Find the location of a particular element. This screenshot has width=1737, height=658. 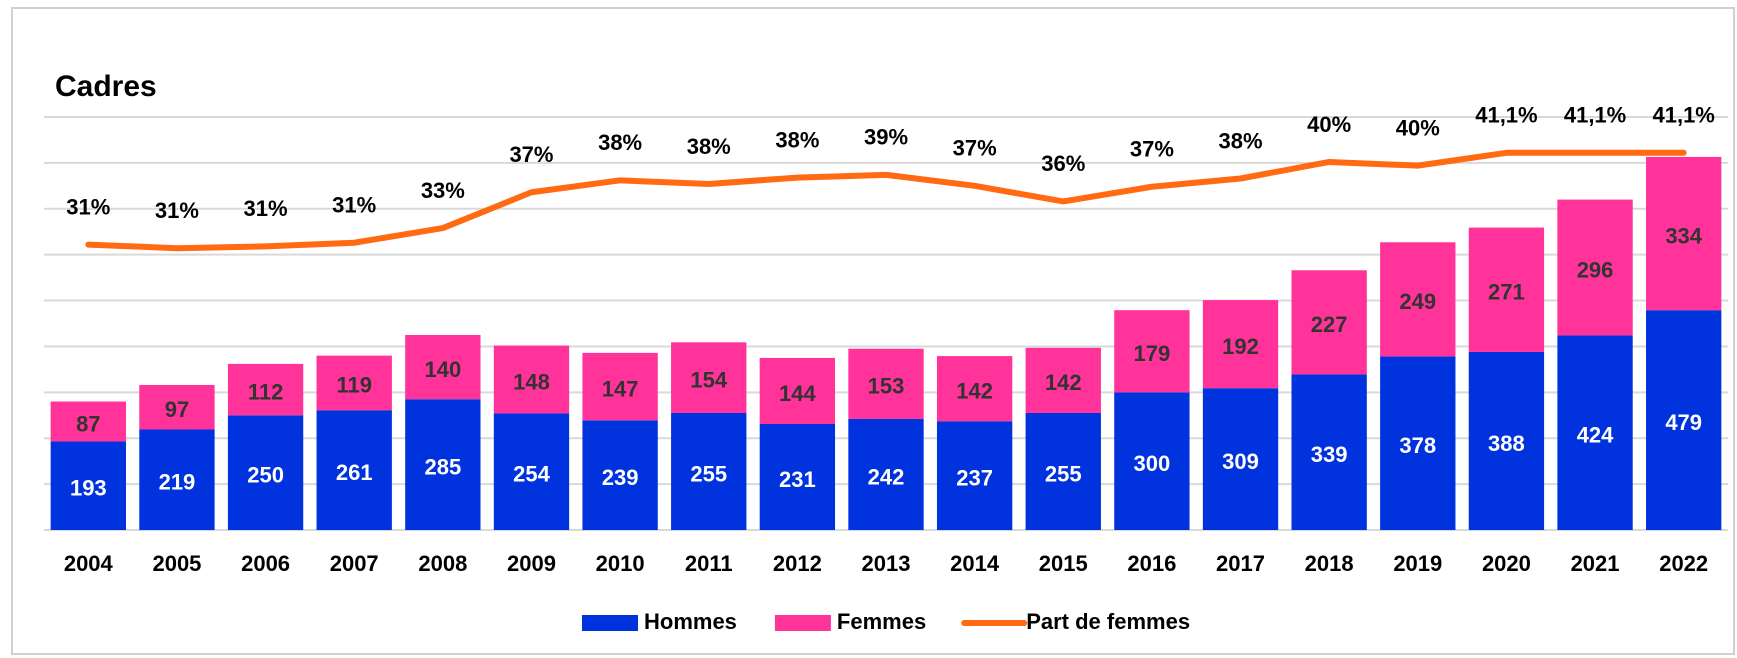

data-label: 140 is located at coordinates (442, 369).